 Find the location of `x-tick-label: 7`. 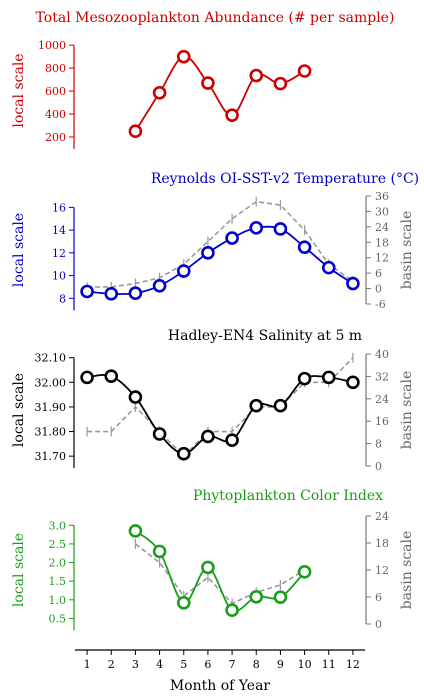

x-tick-label: 7 is located at coordinates (232, 664).